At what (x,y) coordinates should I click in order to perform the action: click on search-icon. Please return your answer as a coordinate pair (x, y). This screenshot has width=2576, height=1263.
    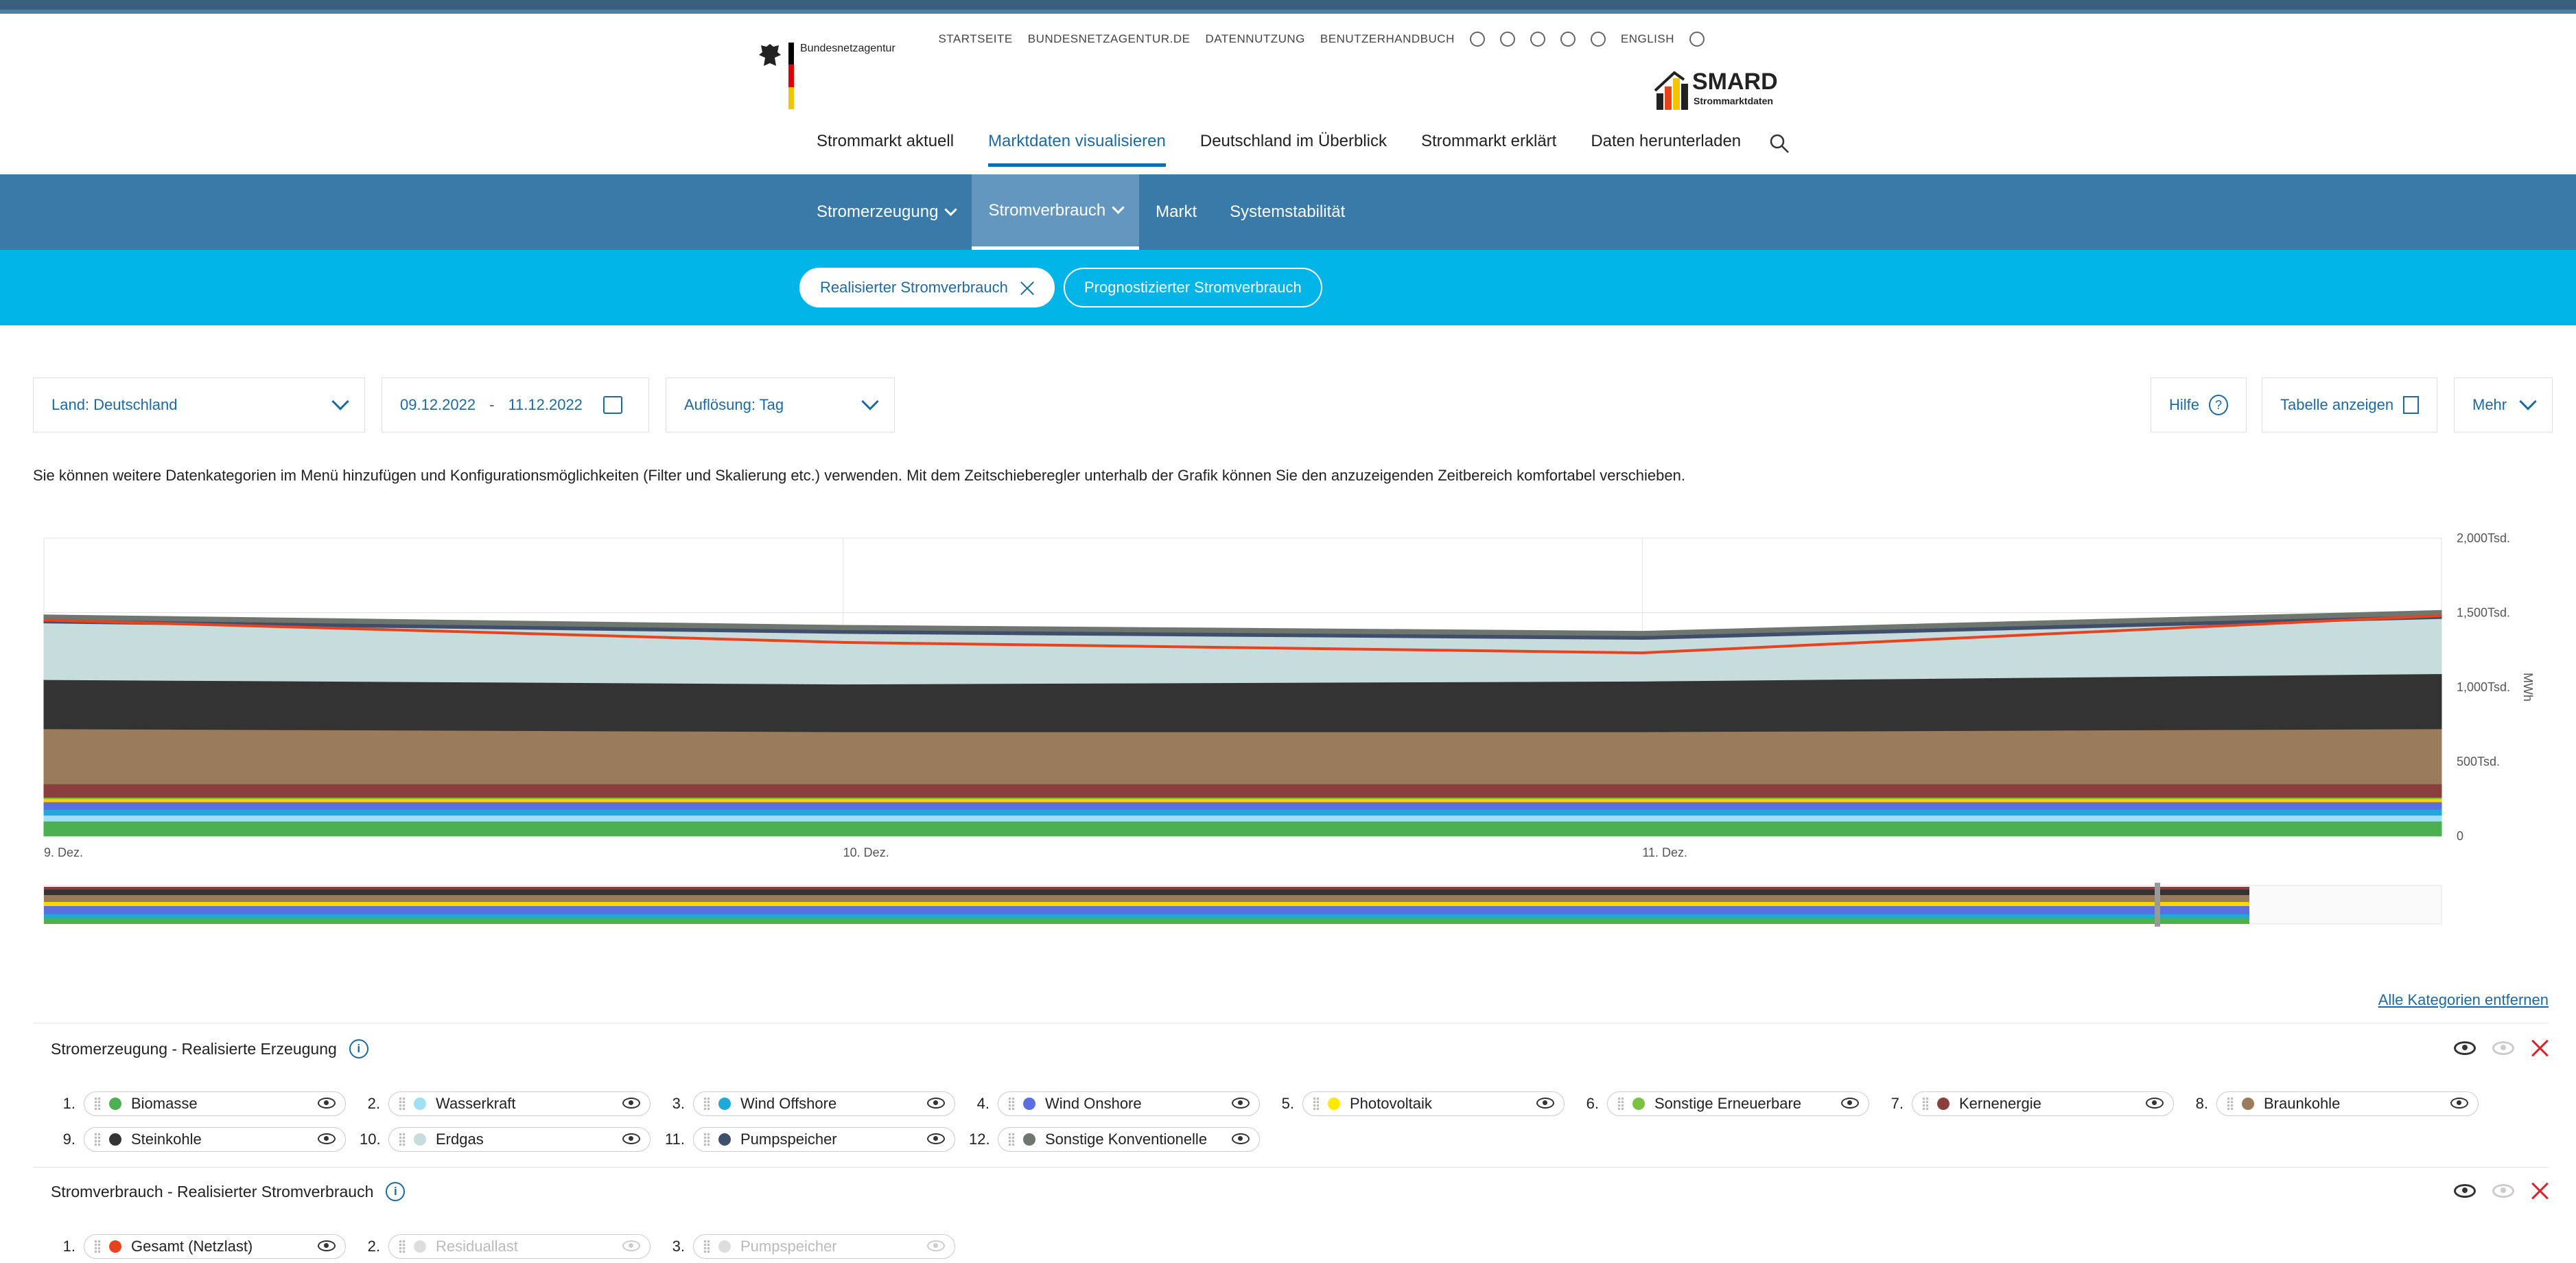
    Looking at the image, I should click on (1779, 143).